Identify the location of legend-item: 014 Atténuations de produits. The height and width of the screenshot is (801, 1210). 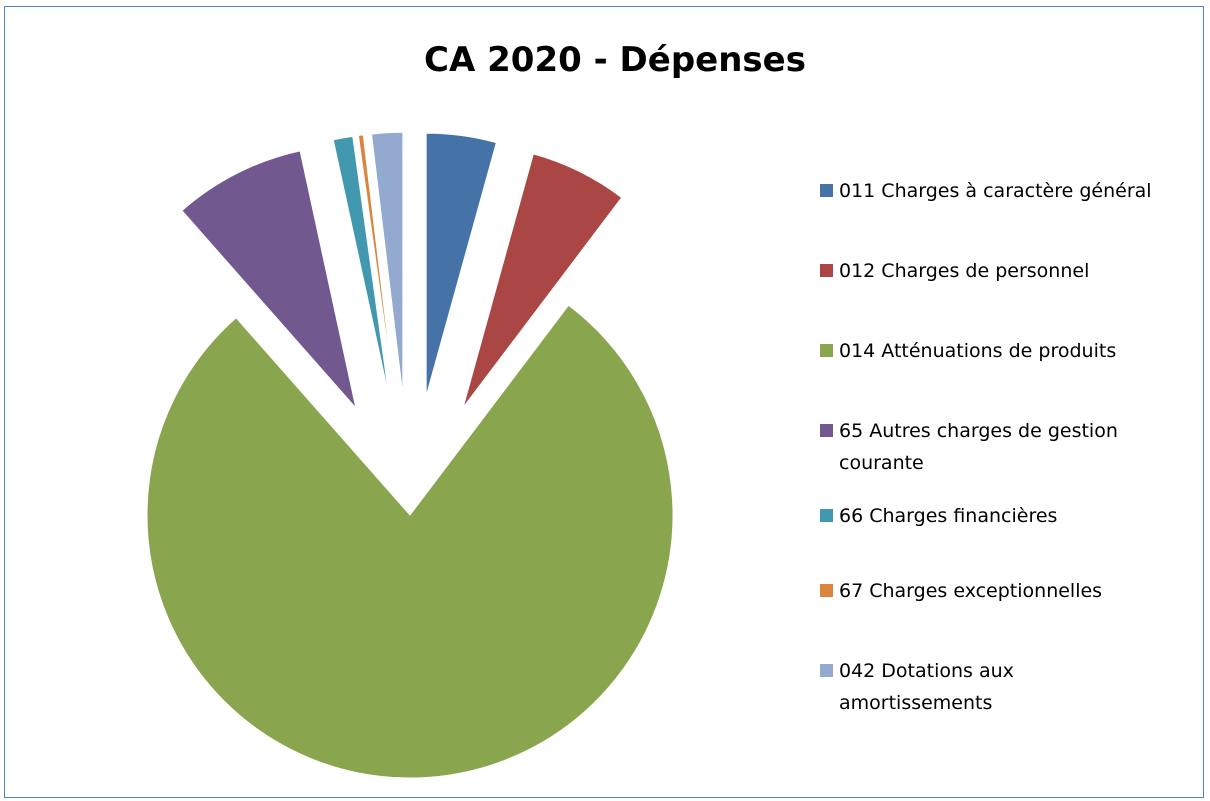
(1010, 351).